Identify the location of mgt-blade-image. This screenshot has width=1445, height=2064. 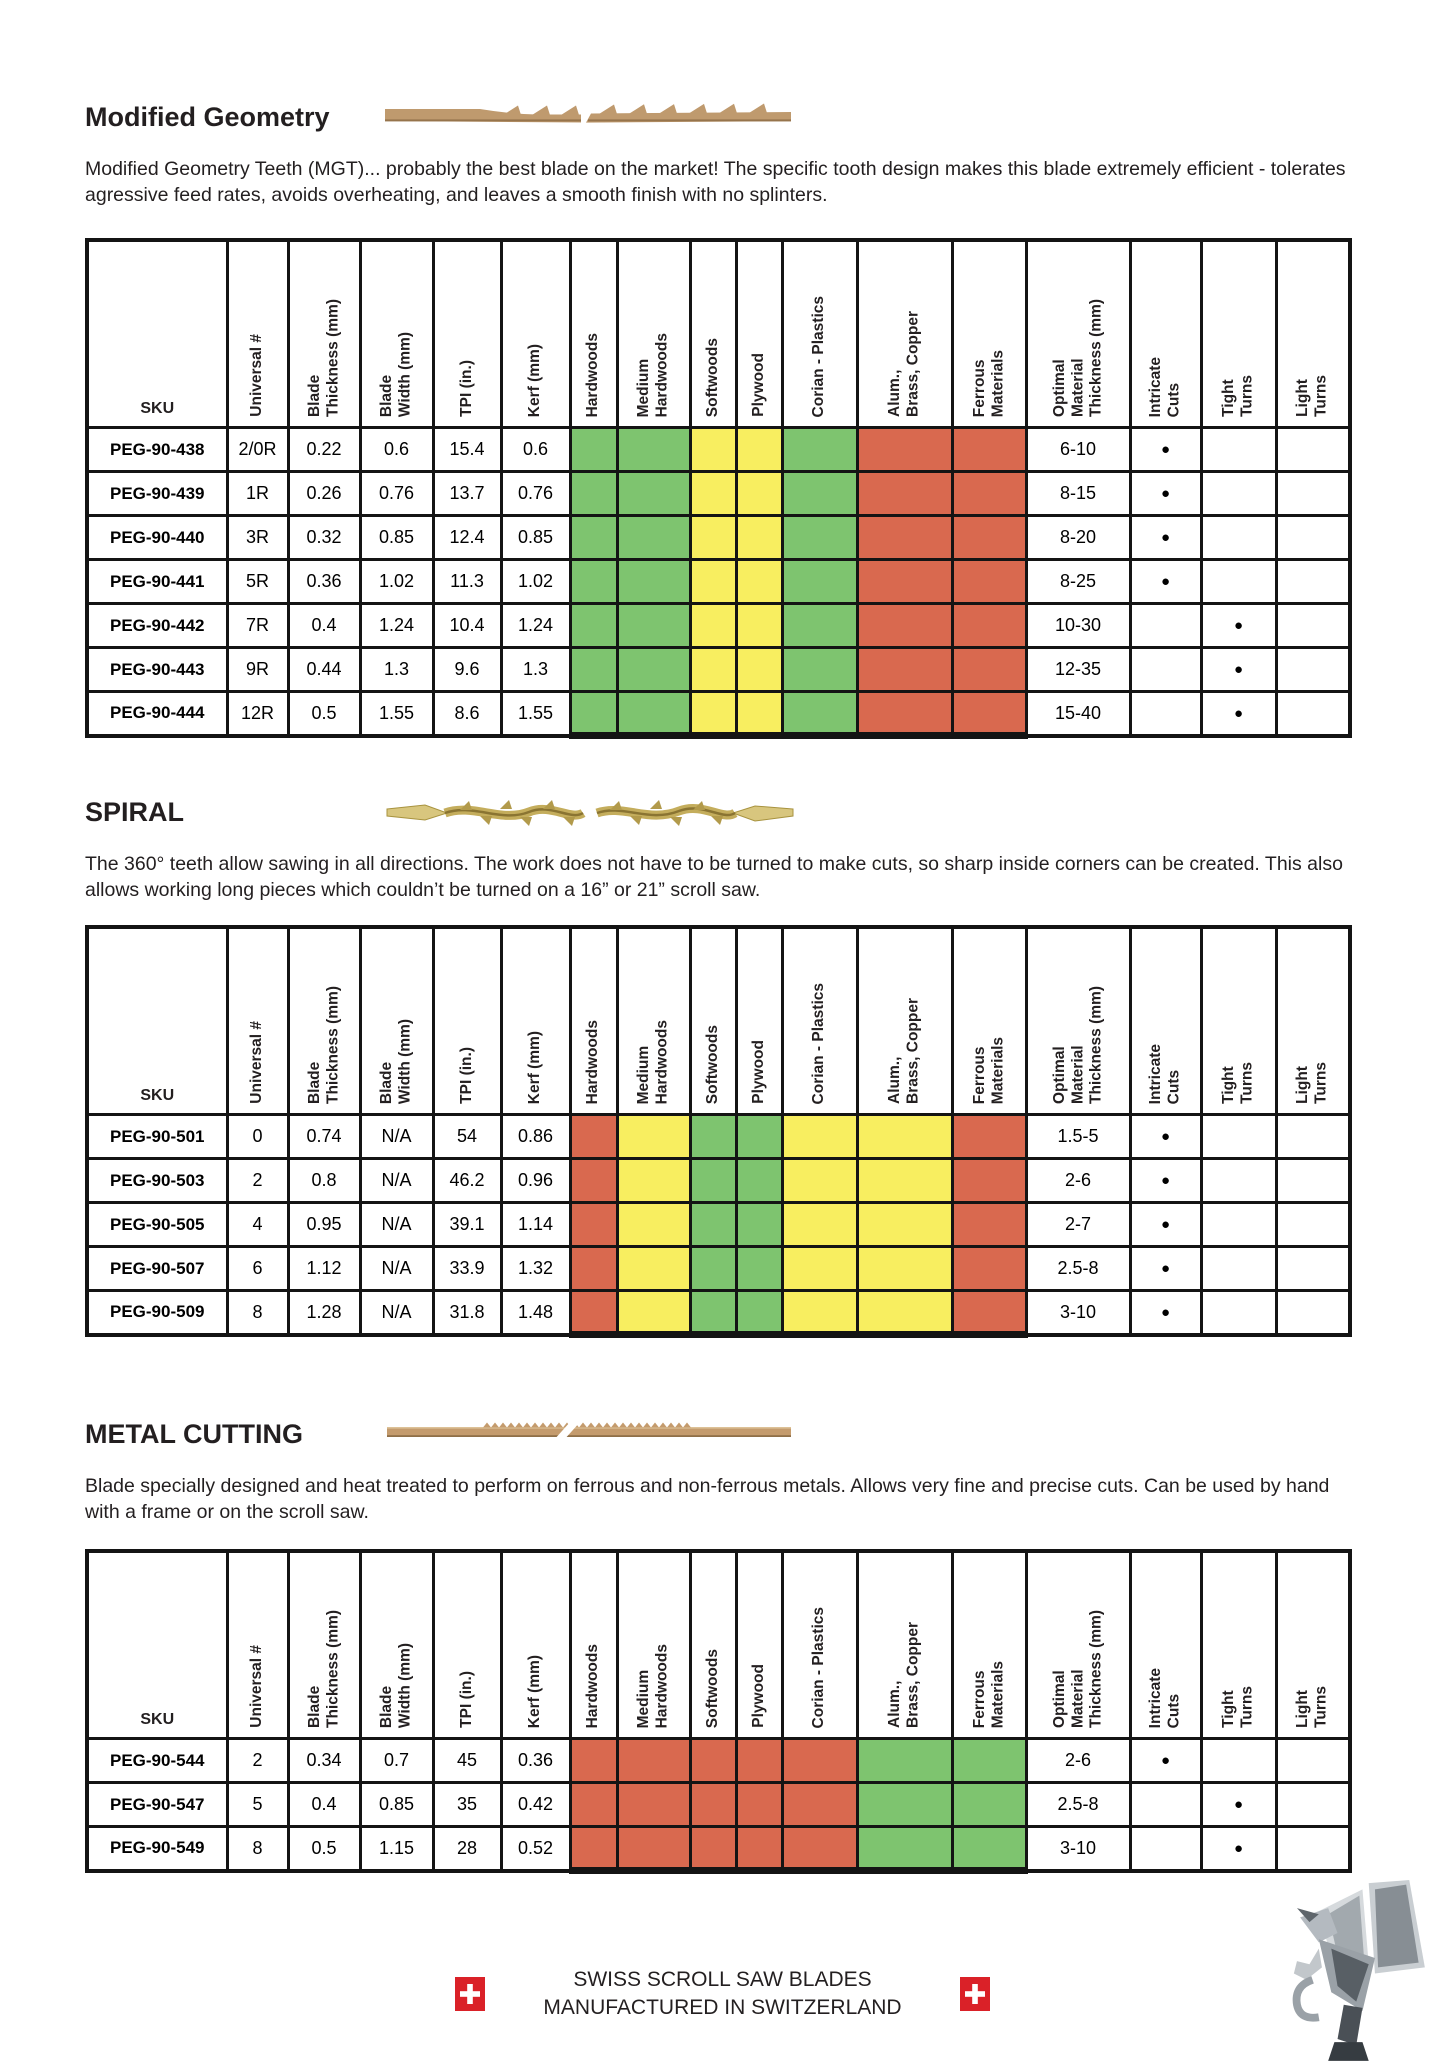
(588, 113).